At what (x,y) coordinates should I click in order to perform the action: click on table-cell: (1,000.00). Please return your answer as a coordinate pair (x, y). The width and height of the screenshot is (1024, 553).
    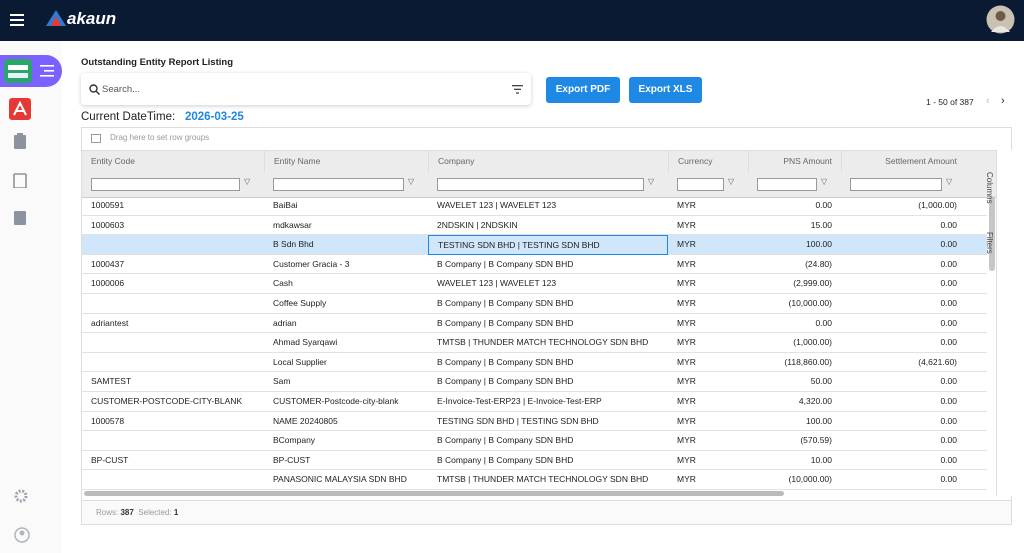
    Looking at the image, I should click on (812, 342).